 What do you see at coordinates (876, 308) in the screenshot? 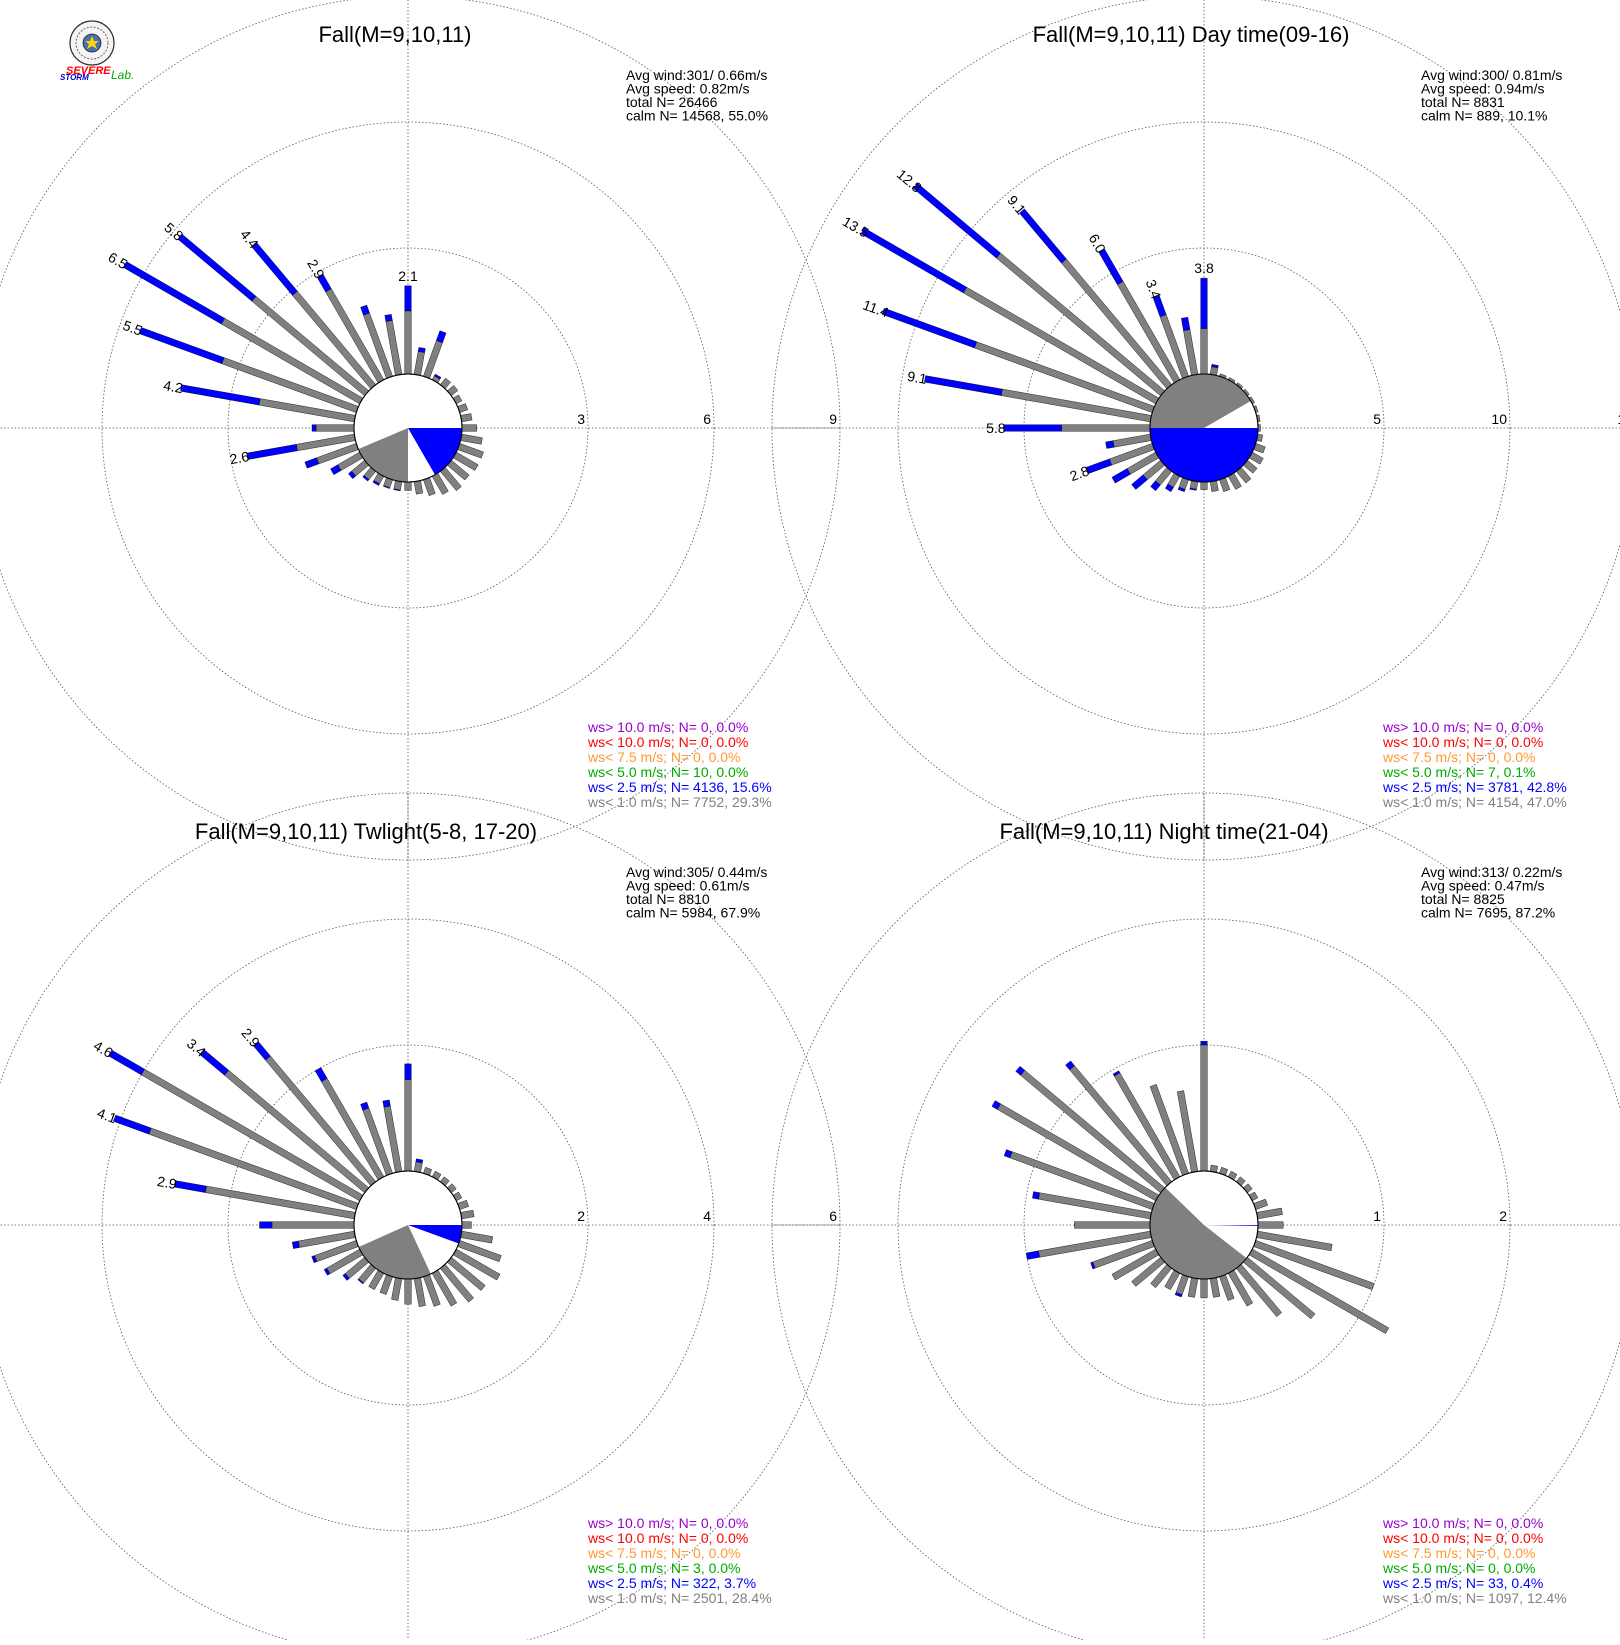
I see `bar-value-label: 11.4` at bounding box center [876, 308].